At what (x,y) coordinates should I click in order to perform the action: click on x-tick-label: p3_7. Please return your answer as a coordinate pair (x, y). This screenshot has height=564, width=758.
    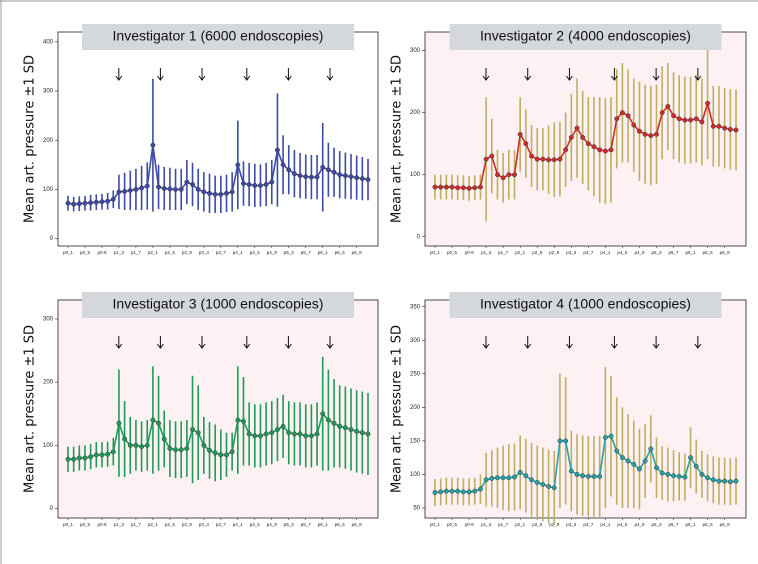
    Looking at the image, I should click on (221, 252).